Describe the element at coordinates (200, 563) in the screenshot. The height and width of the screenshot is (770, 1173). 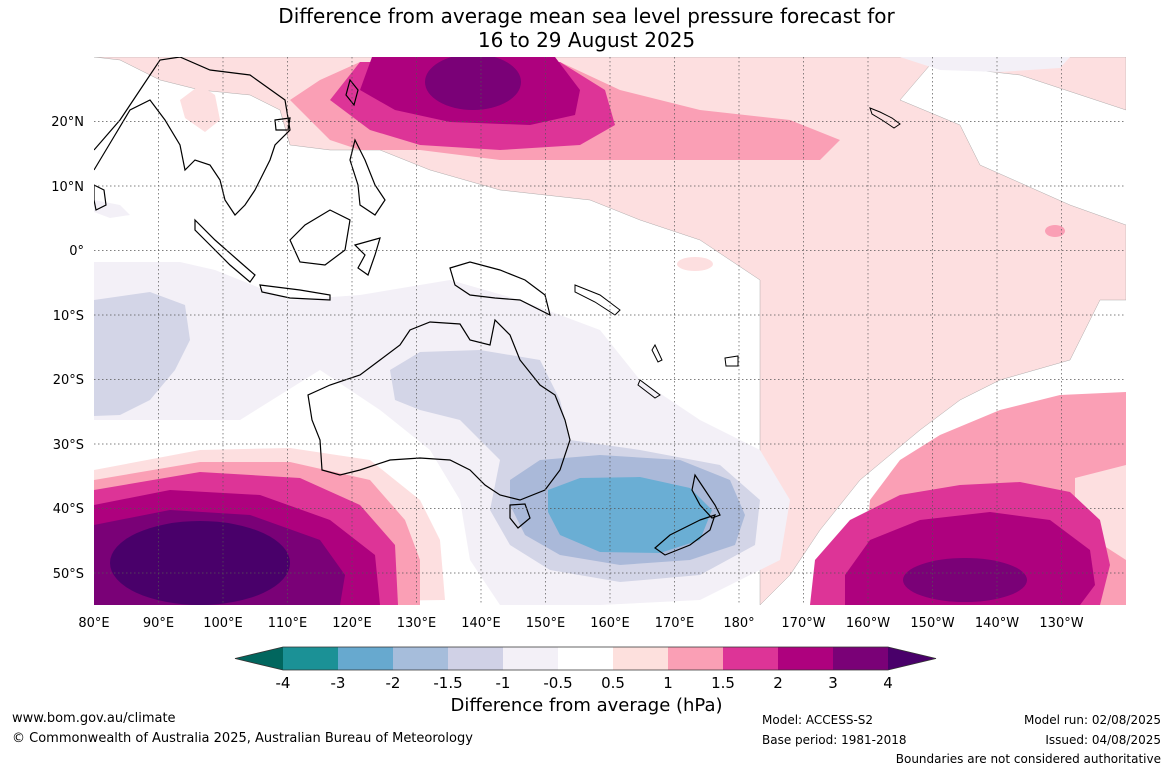
I see `anomaly-pos4-southwest` at that location.